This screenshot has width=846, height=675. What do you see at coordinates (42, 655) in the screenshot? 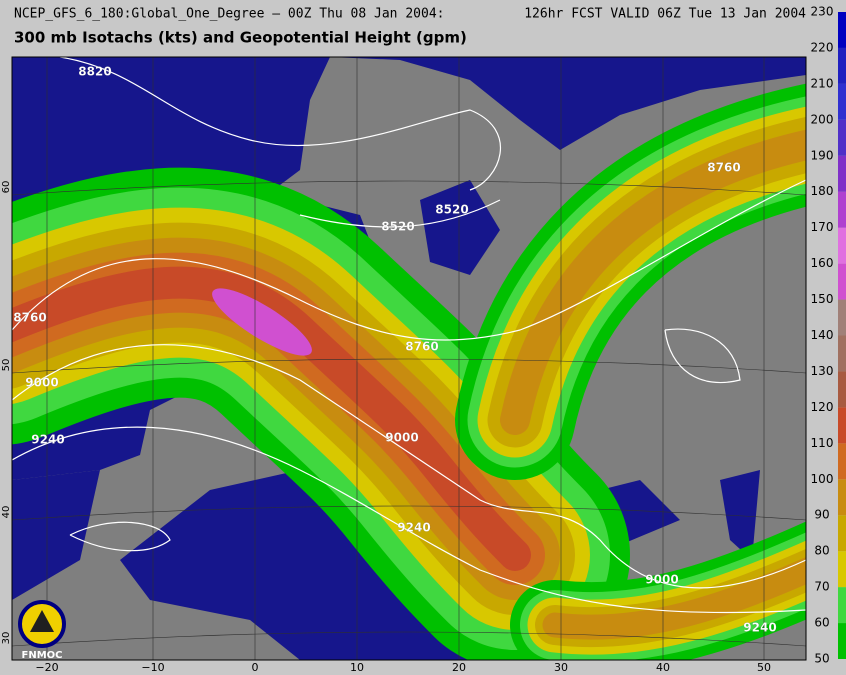
I see `logo-text: FNMOC` at bounding box center [42, 655].